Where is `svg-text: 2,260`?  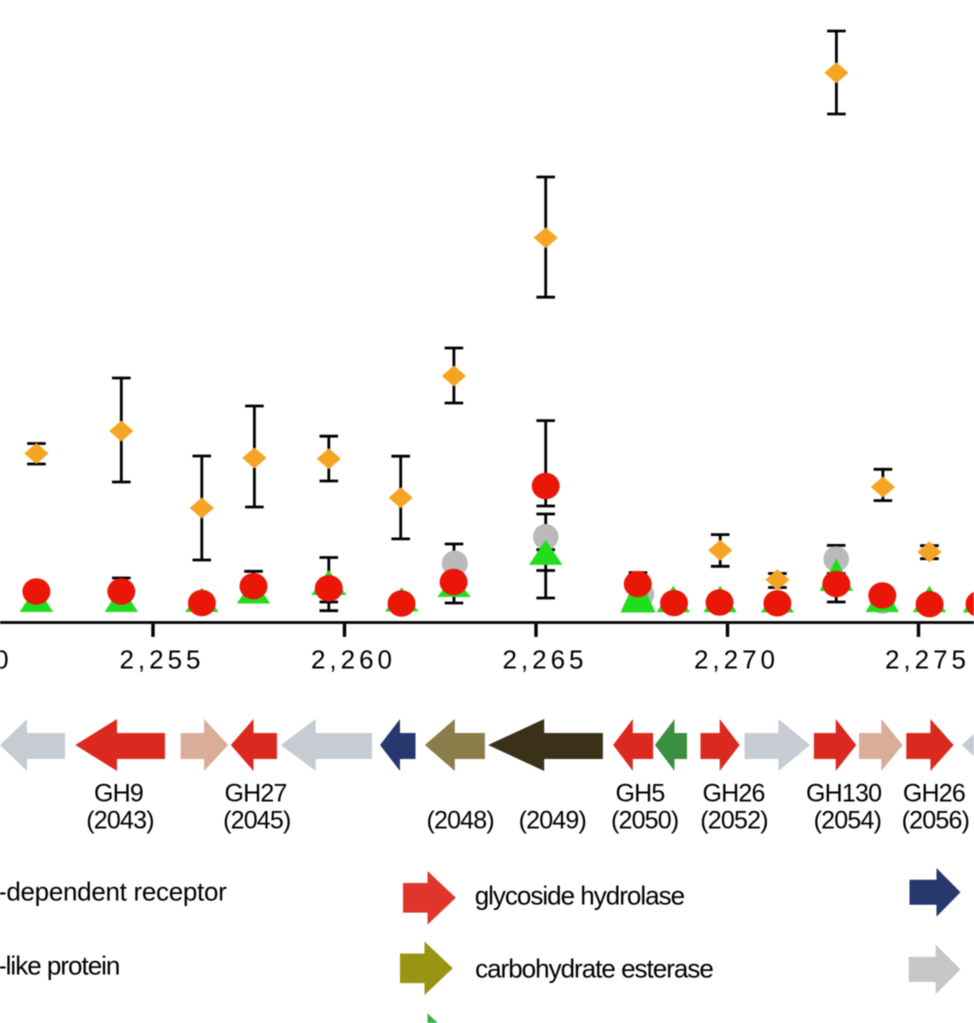 svg-text: 2,260 is located at coordinates (353, 660).